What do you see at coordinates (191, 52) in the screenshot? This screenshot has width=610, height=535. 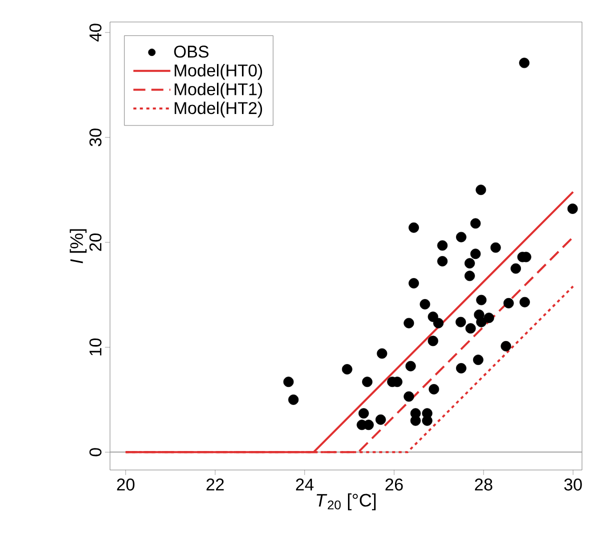 I see `legend-label: OBS` at bounding box center [191, 52].